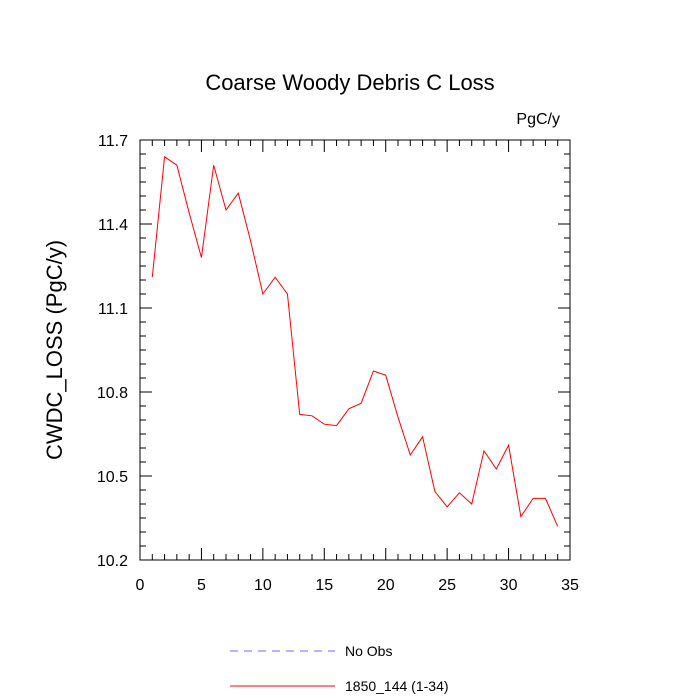 The width and height of the screenshot is (700, 700). What do you see at coordinates (140, 585) in the screenshot?
I see `x-tick-label: 0` at bounding box center [140, 585].